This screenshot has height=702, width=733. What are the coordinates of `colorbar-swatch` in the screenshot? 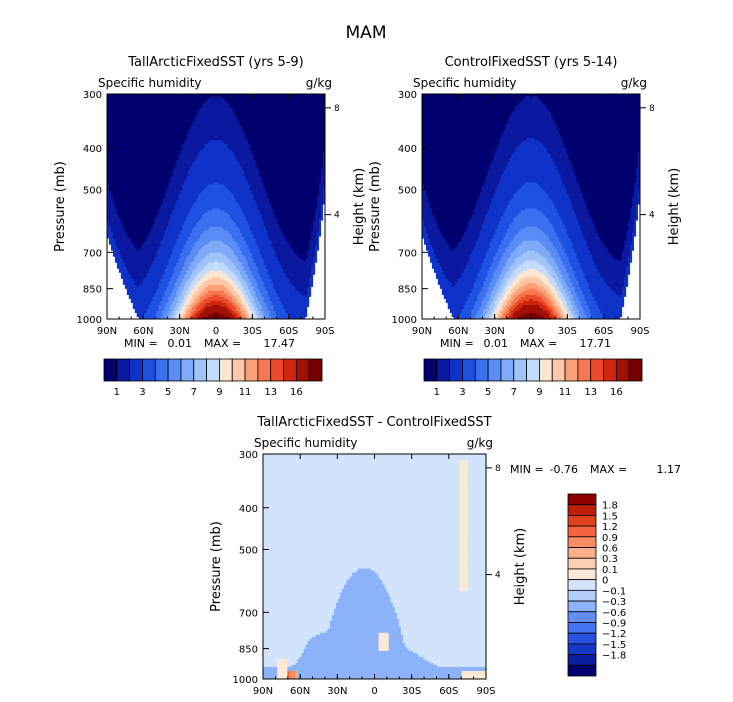 It's located at (533, 370).